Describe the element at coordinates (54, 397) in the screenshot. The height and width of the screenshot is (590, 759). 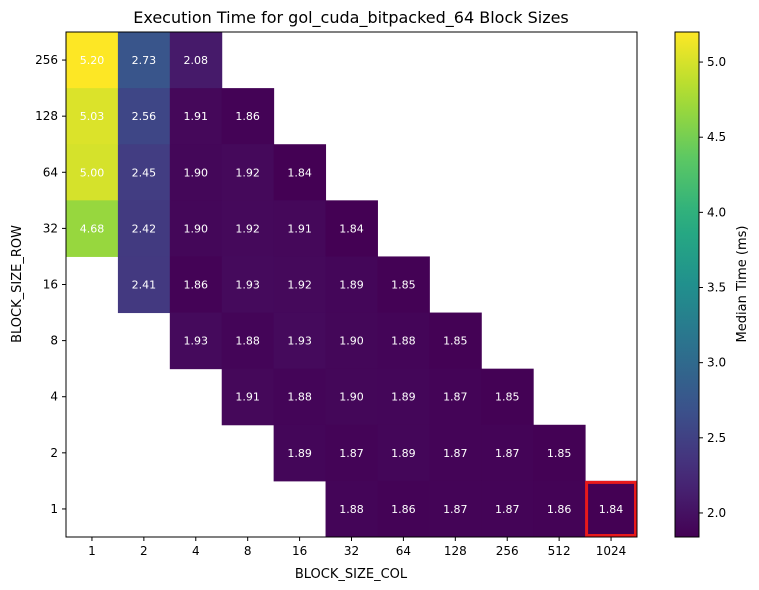
I see `y-tick-label: 4` at that location.